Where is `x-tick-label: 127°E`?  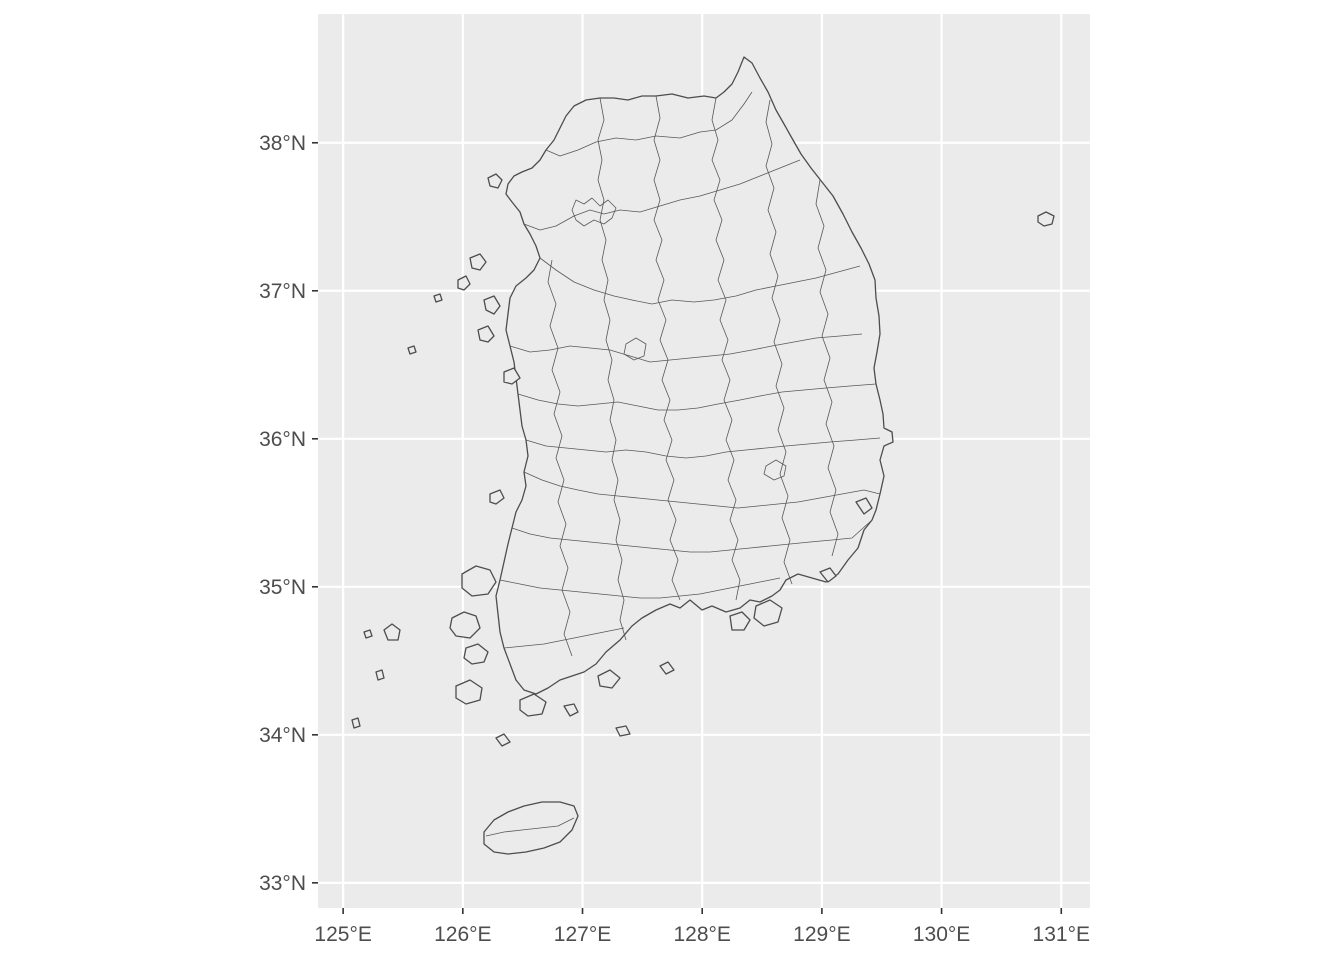
x-tick-label: 127°E is located at coordinates (582, 934).